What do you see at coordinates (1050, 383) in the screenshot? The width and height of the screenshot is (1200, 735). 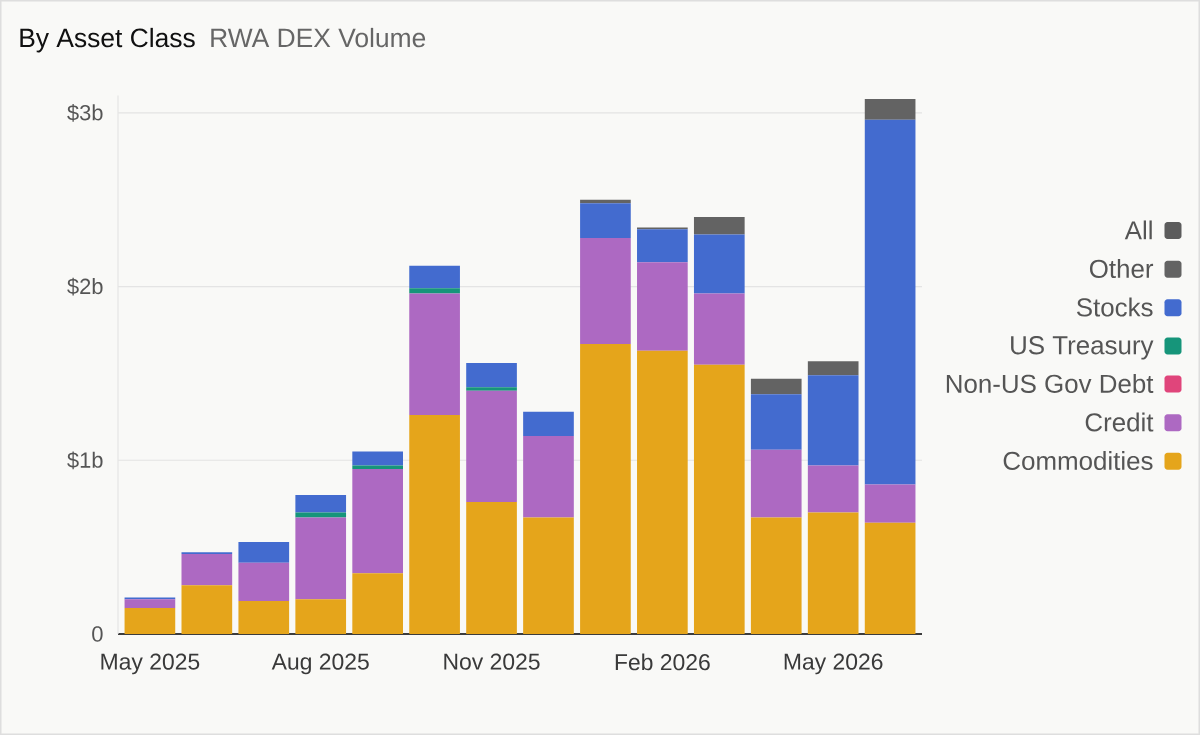 I see `legend-label: Non-US Gov Debt` at bounding box center [1050, 383].